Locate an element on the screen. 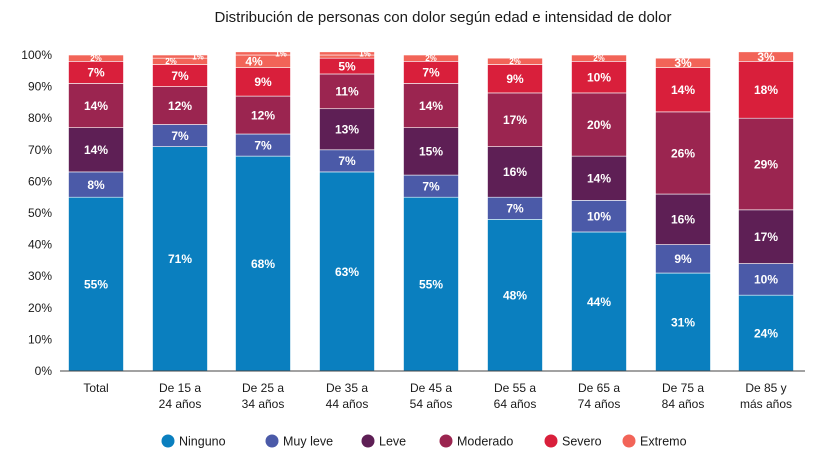 This screenshot has width=834, height=465. x-tick-label: De 55 a 64 años is located at coordinates (515, 396).